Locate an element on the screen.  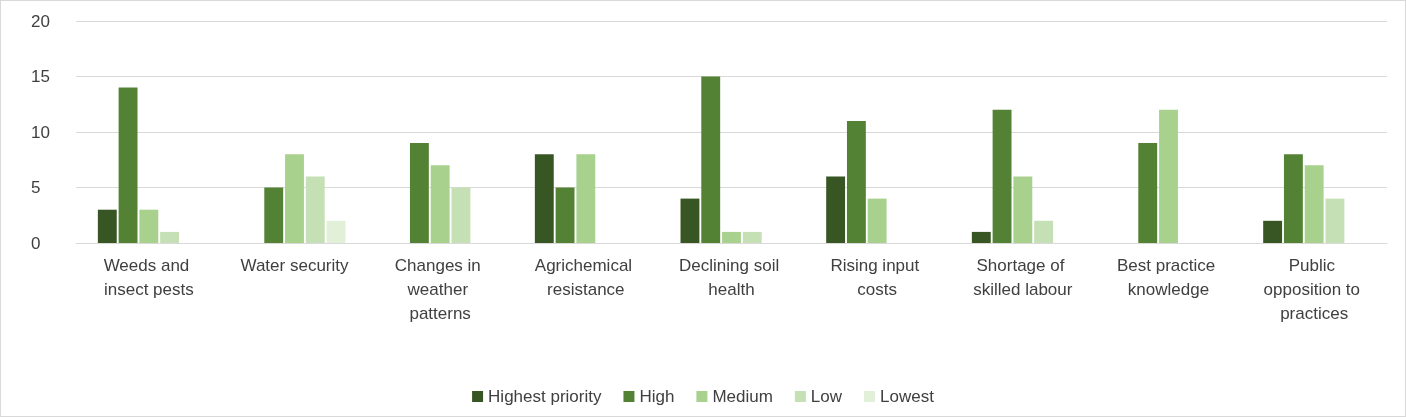
y-tick-label: 10 is located at coordinates (40, 132).